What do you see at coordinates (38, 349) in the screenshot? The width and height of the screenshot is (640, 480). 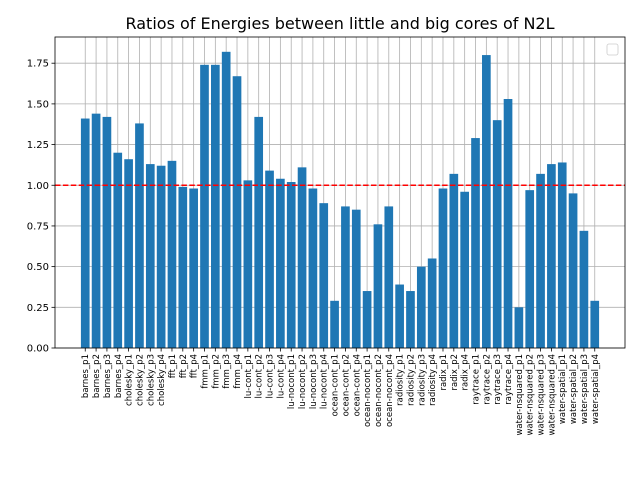 I see `y-tick-label: 0.00` at bounding box center [38, 349].